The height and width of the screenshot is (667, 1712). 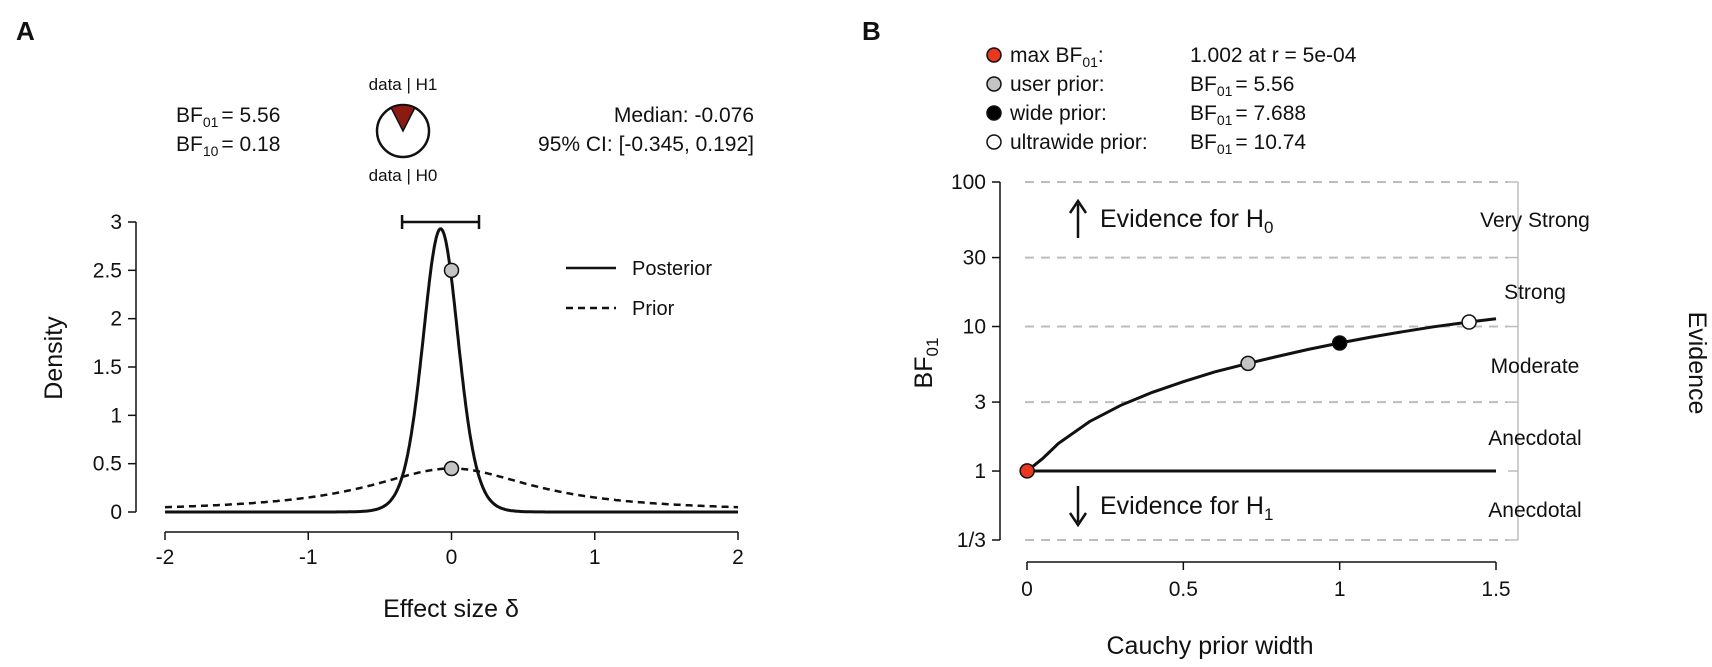 I want to click on points-a, so click(x=451, y=369).